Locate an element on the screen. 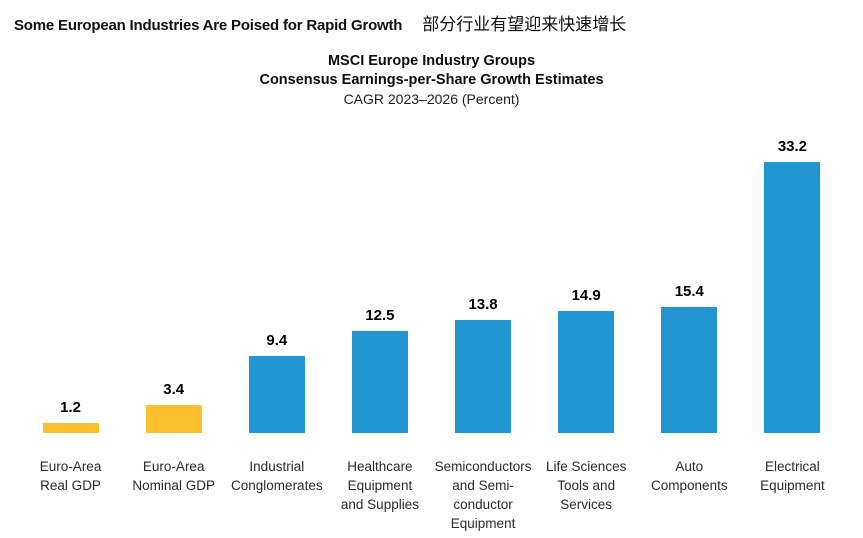  category-label-line: Services is located at coordinates (586, 504).